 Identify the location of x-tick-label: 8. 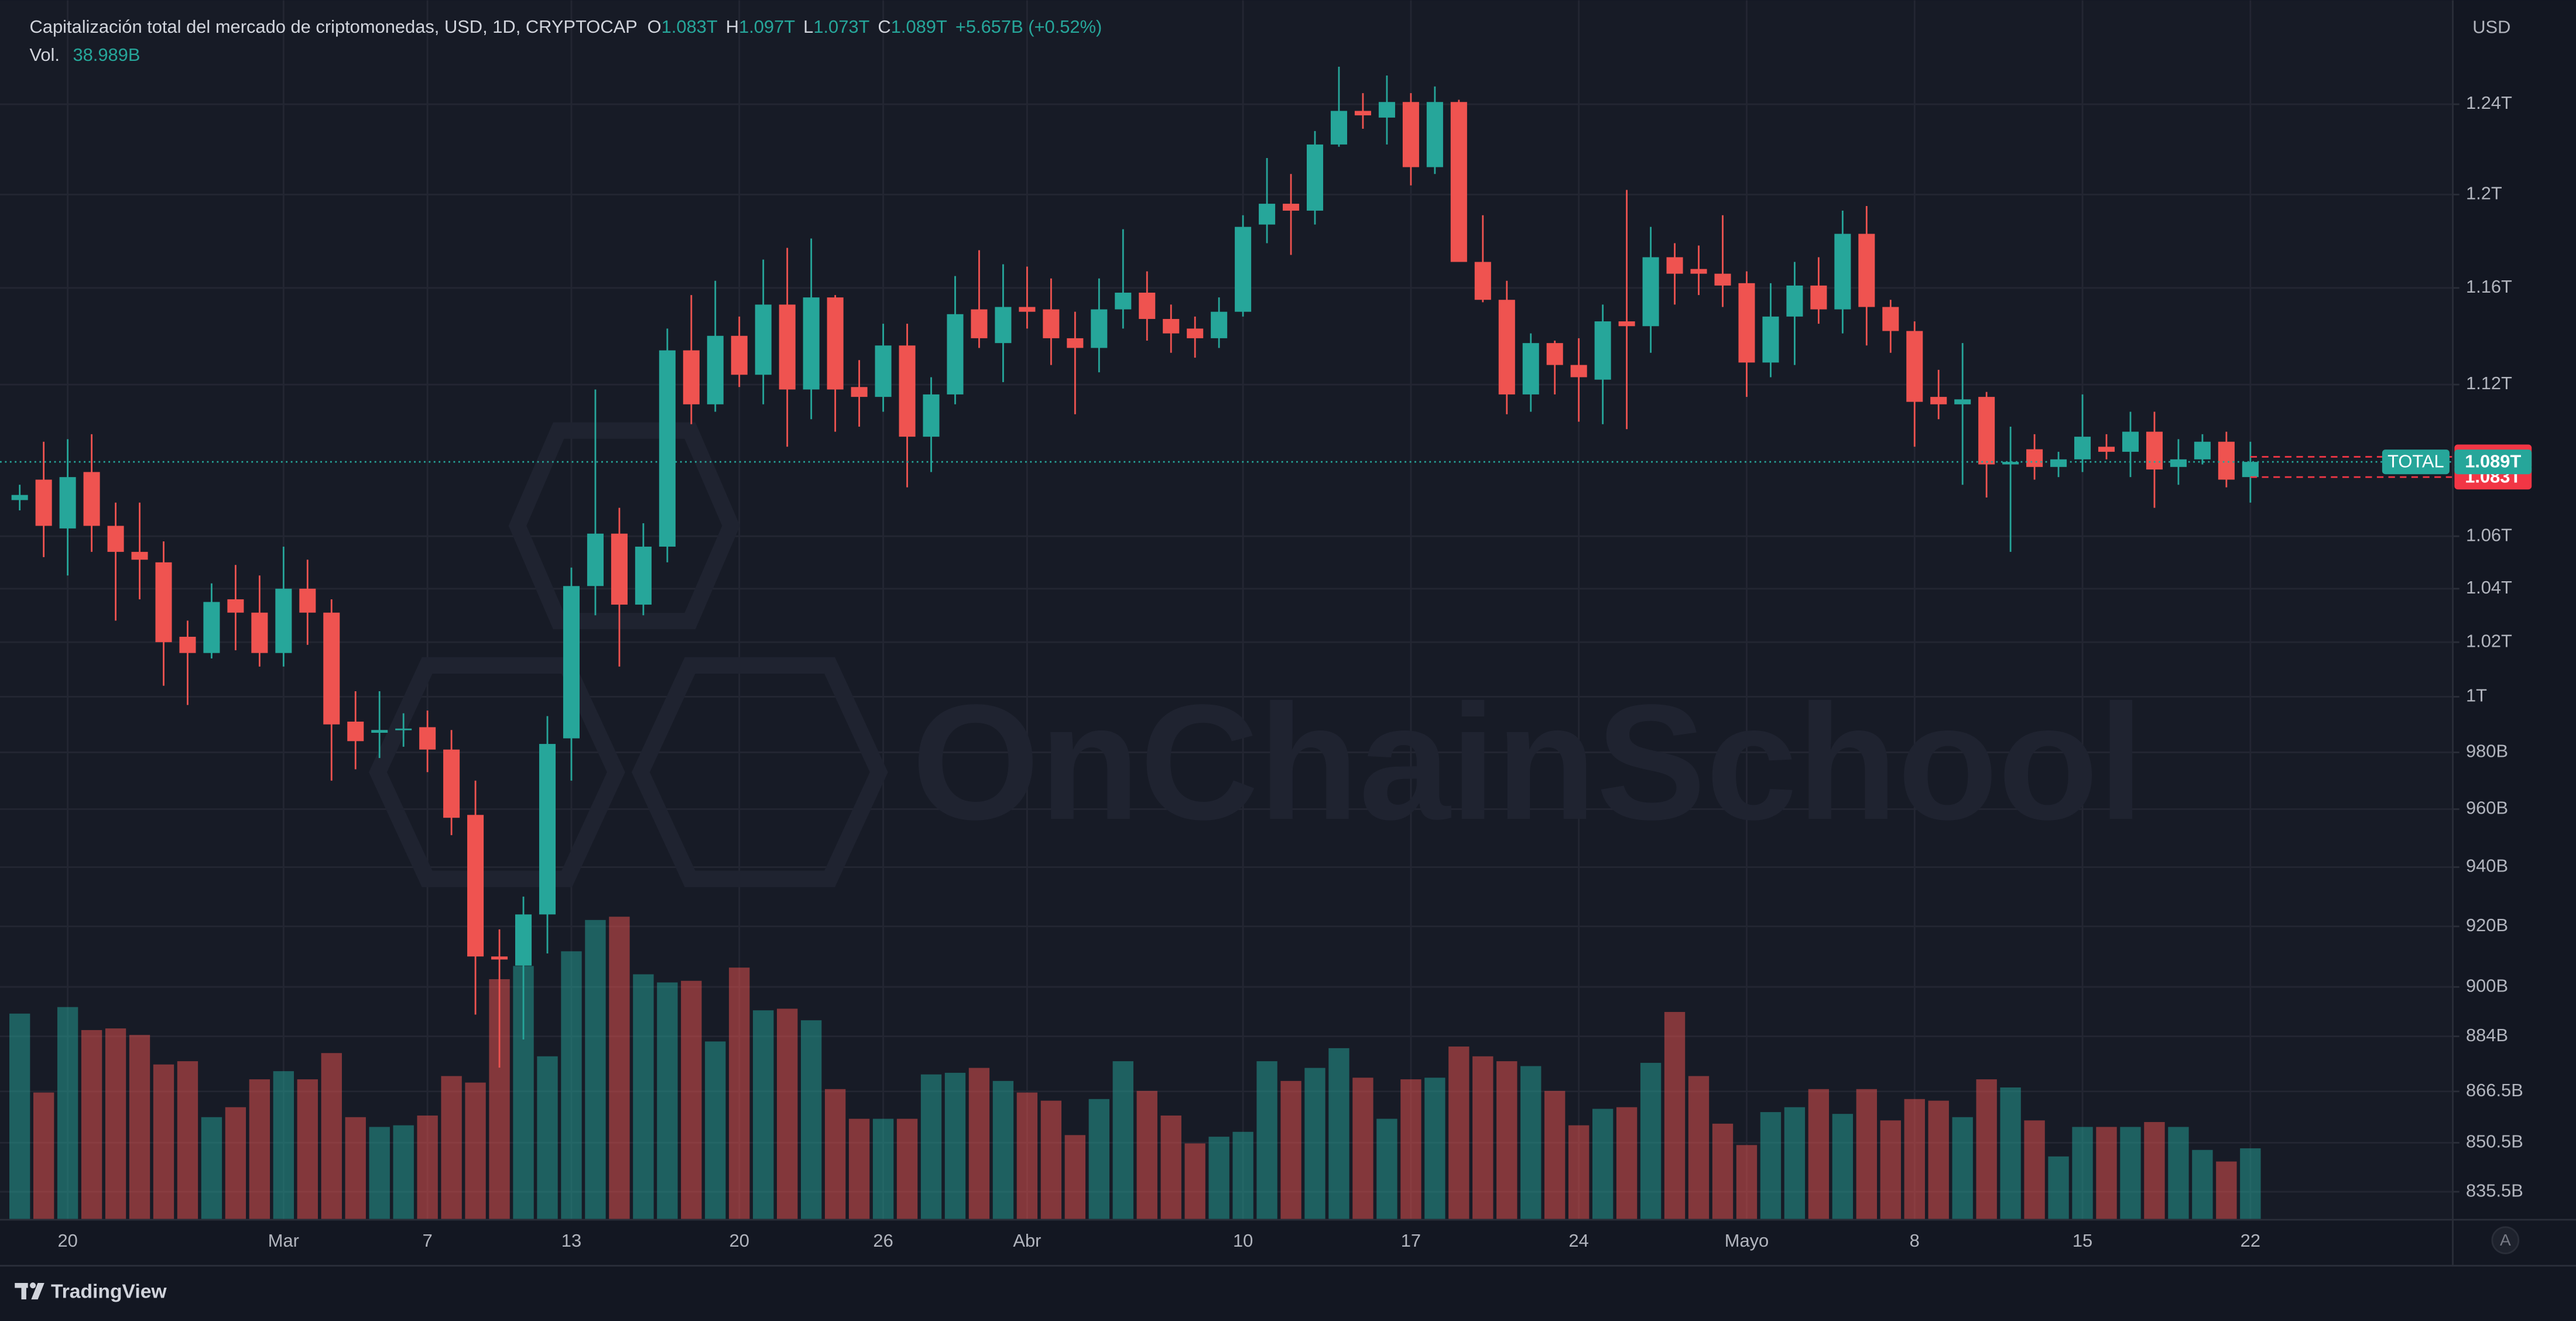
(1915, 1240).